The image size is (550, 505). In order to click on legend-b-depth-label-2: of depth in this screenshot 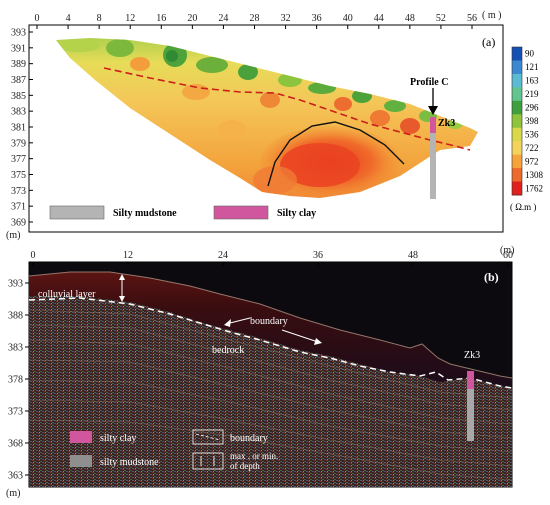, I will do `click(245, 466)`.